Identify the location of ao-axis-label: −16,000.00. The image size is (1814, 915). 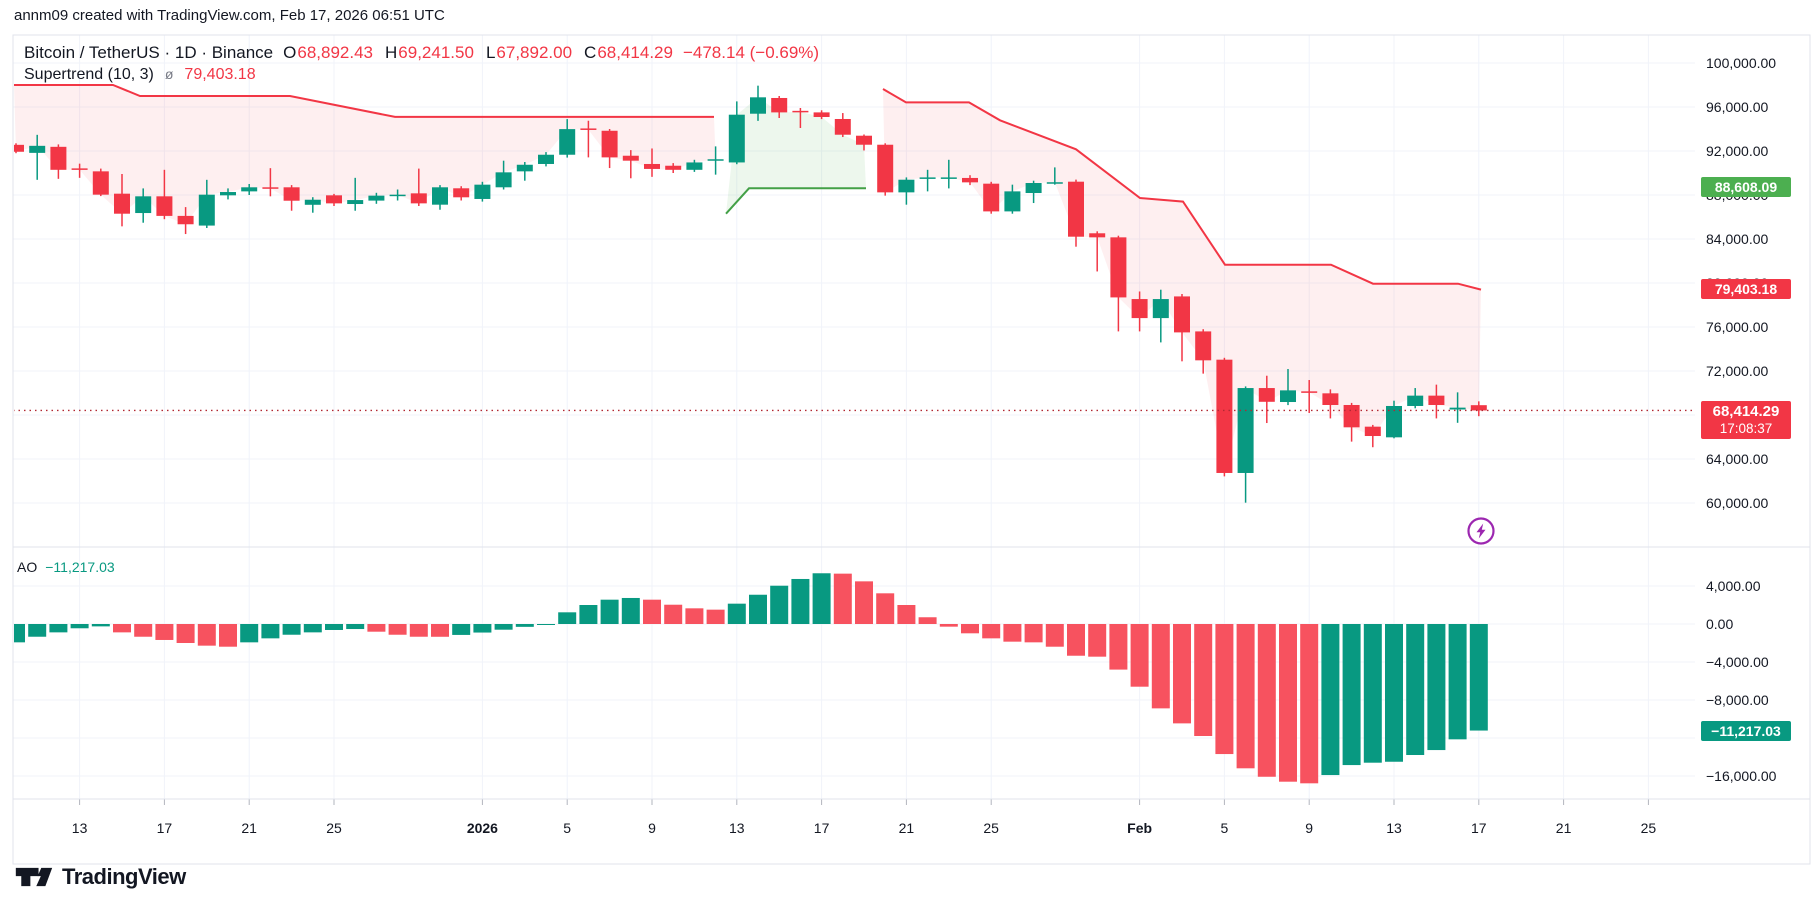
(1741, 776).